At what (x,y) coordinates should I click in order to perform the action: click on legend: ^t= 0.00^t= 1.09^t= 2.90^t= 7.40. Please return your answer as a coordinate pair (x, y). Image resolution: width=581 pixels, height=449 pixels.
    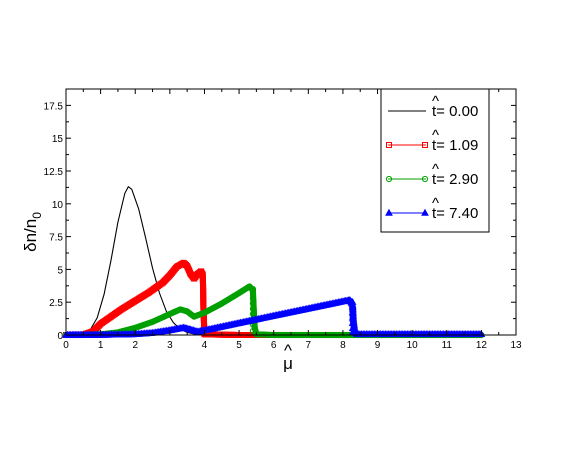
    Looking at the image, I should click on (435, 160).